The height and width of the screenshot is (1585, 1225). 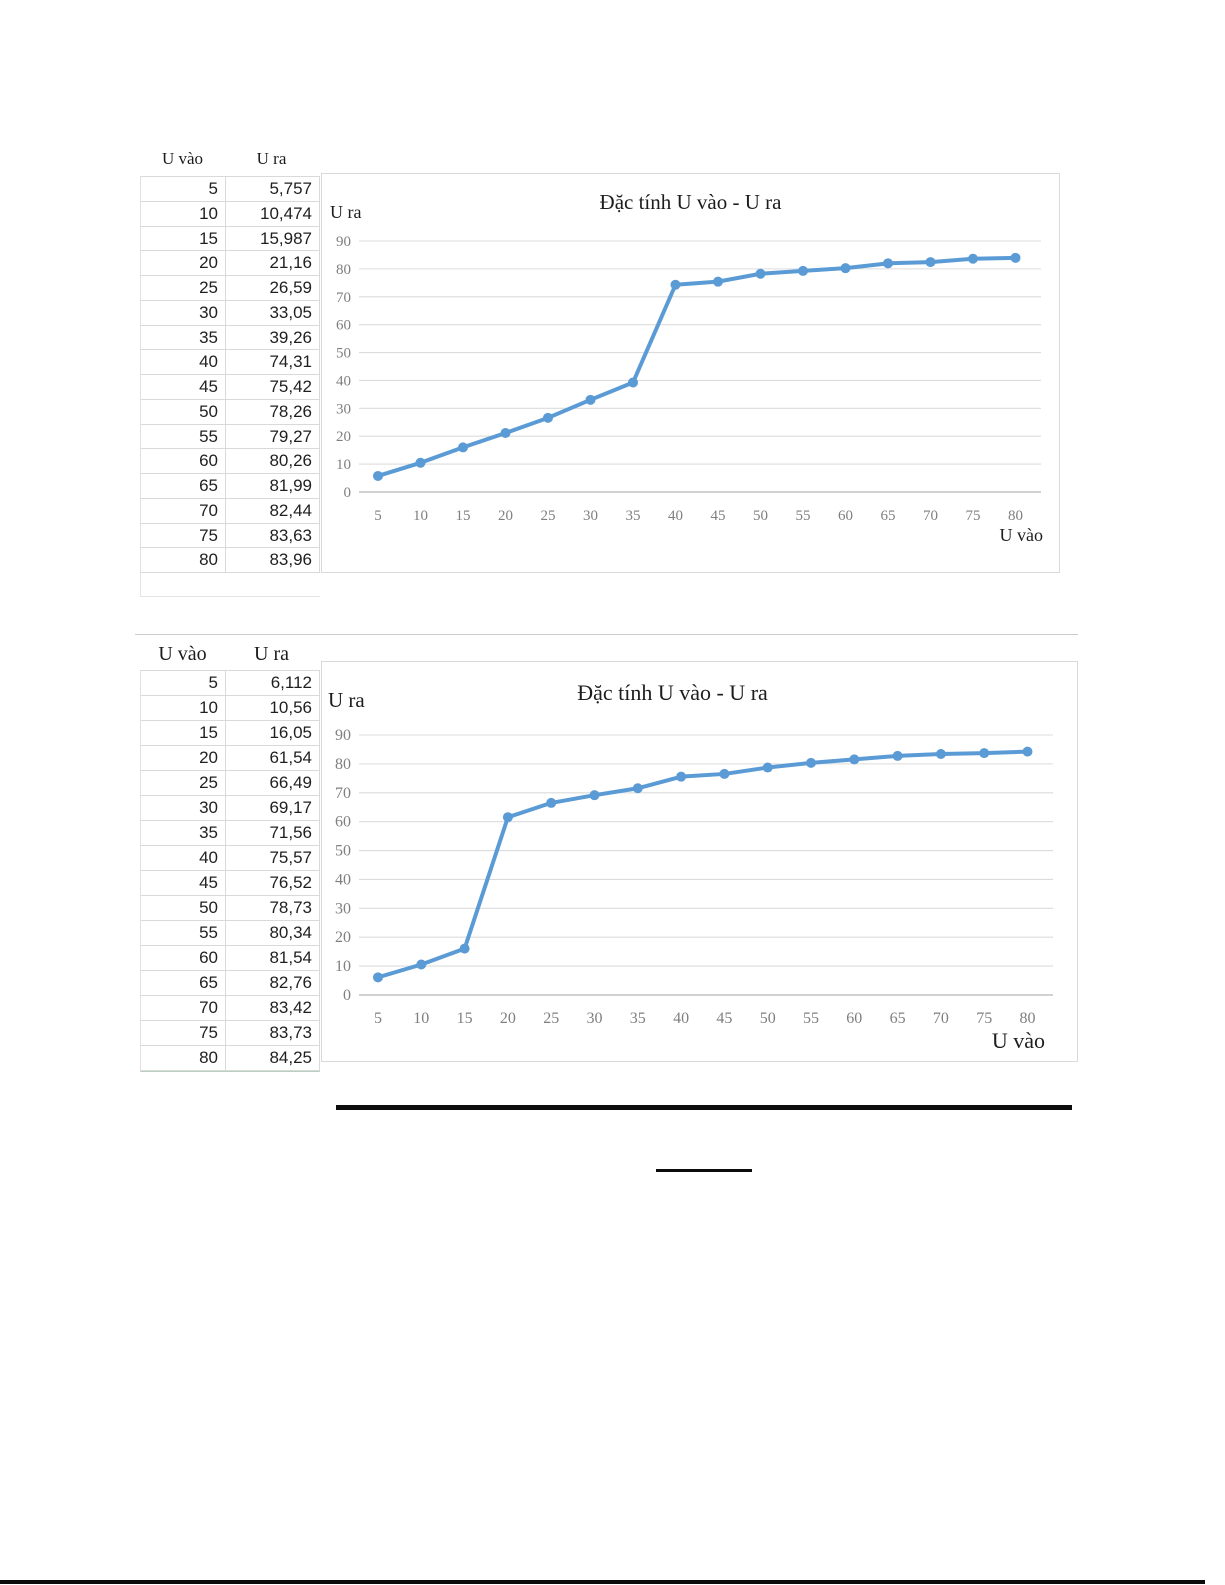 What do you see at coordinates (230, 362) in the screenshot?
I see `table-row: 40 74,31` at bounding box center [230, 362].